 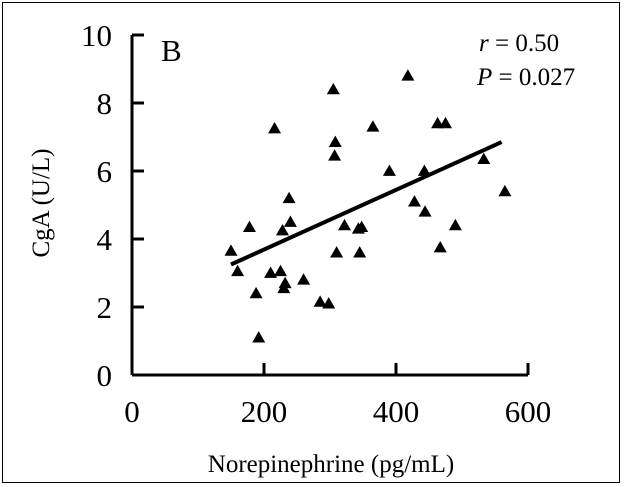 What do you see at coordinates (484, 77) in the screenshot?
I see `p-symbol: P` at bounding box center [484, 77].